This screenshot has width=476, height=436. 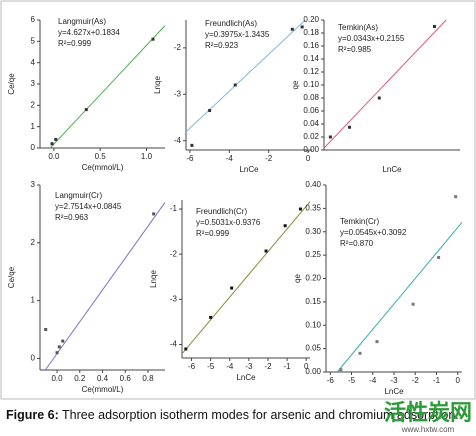 What do you see at coordinates (88, 206) in the screenshot?
I see `equation: y=2.7514x+0.0845` at bounding box center [88, 206].